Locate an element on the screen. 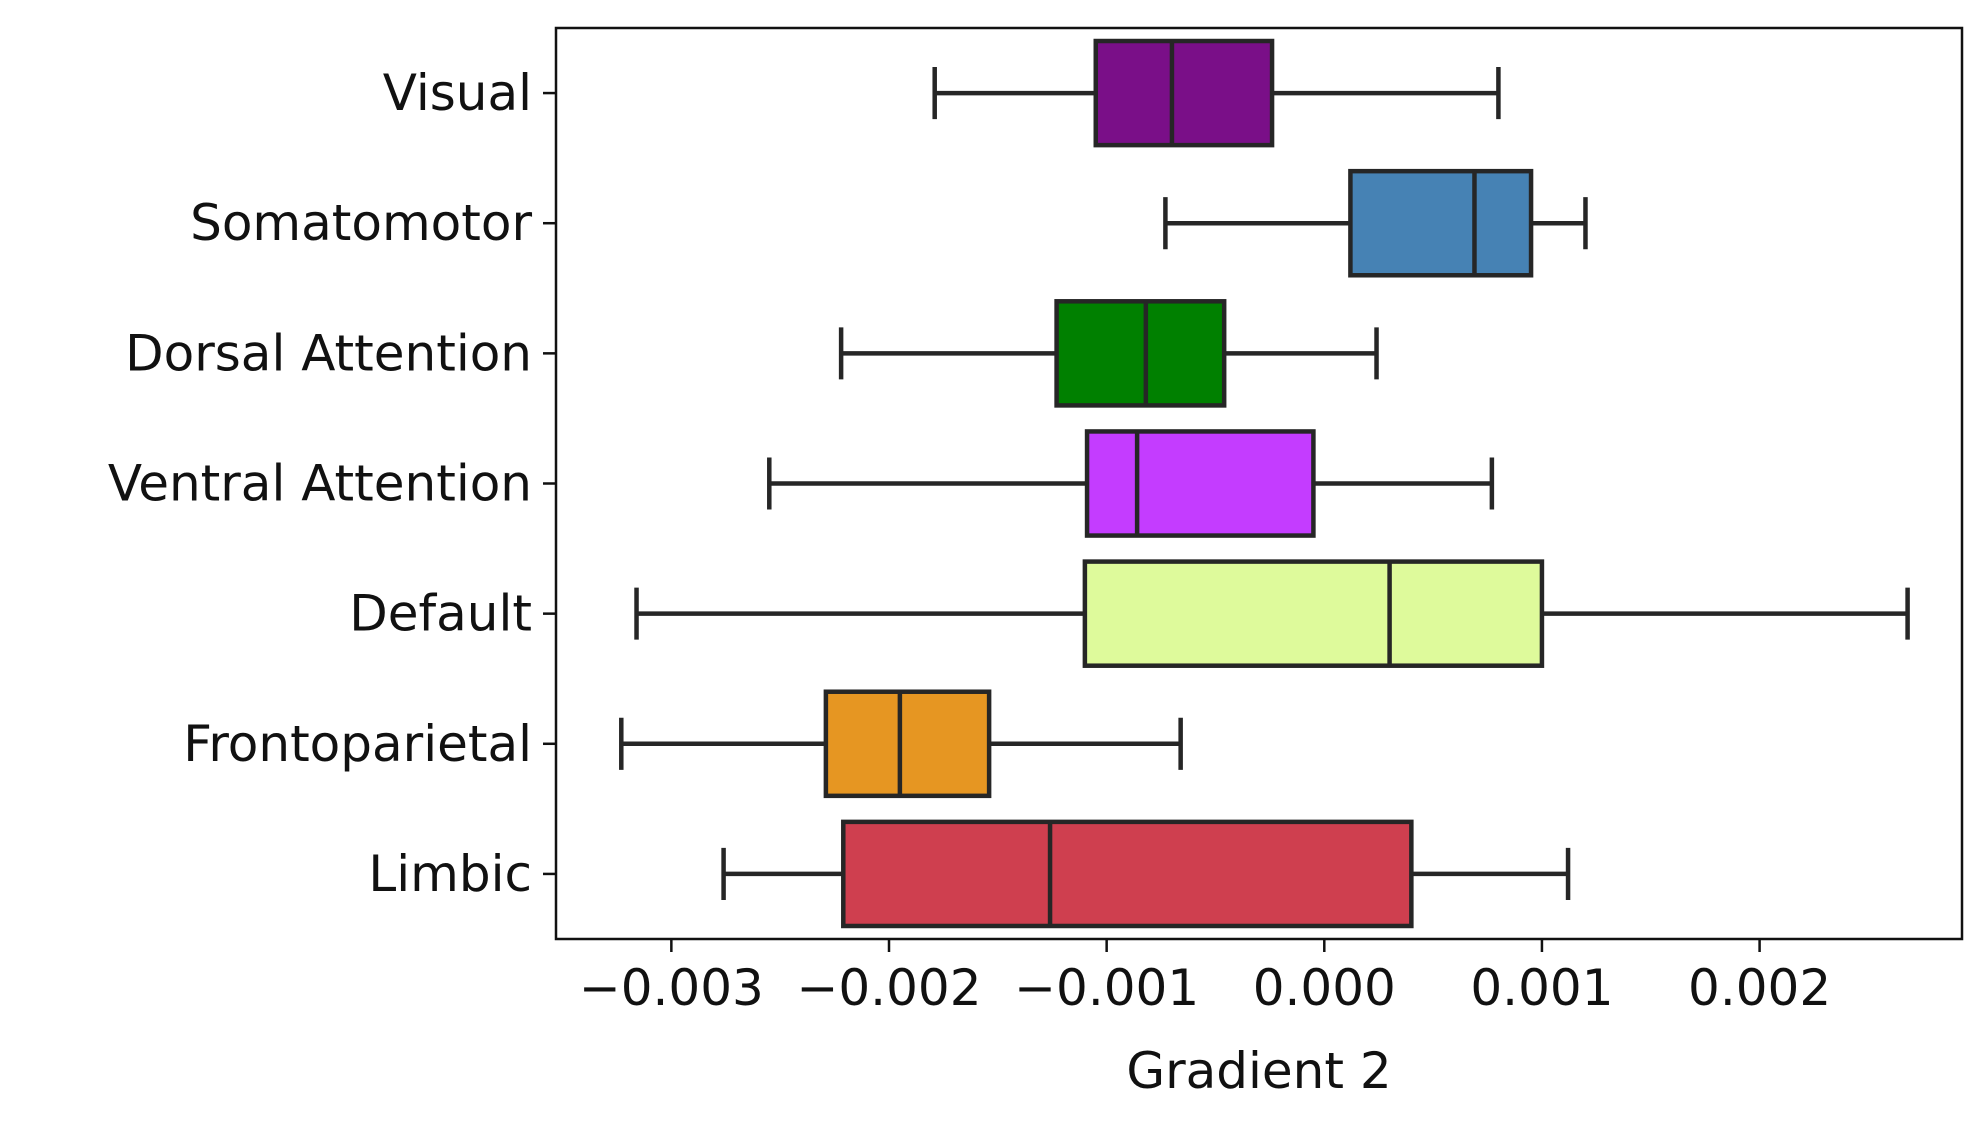 This screenshot has height=1125, width=1979. y-tick-label: Ventral Attention is located at coordinates (320, 484).